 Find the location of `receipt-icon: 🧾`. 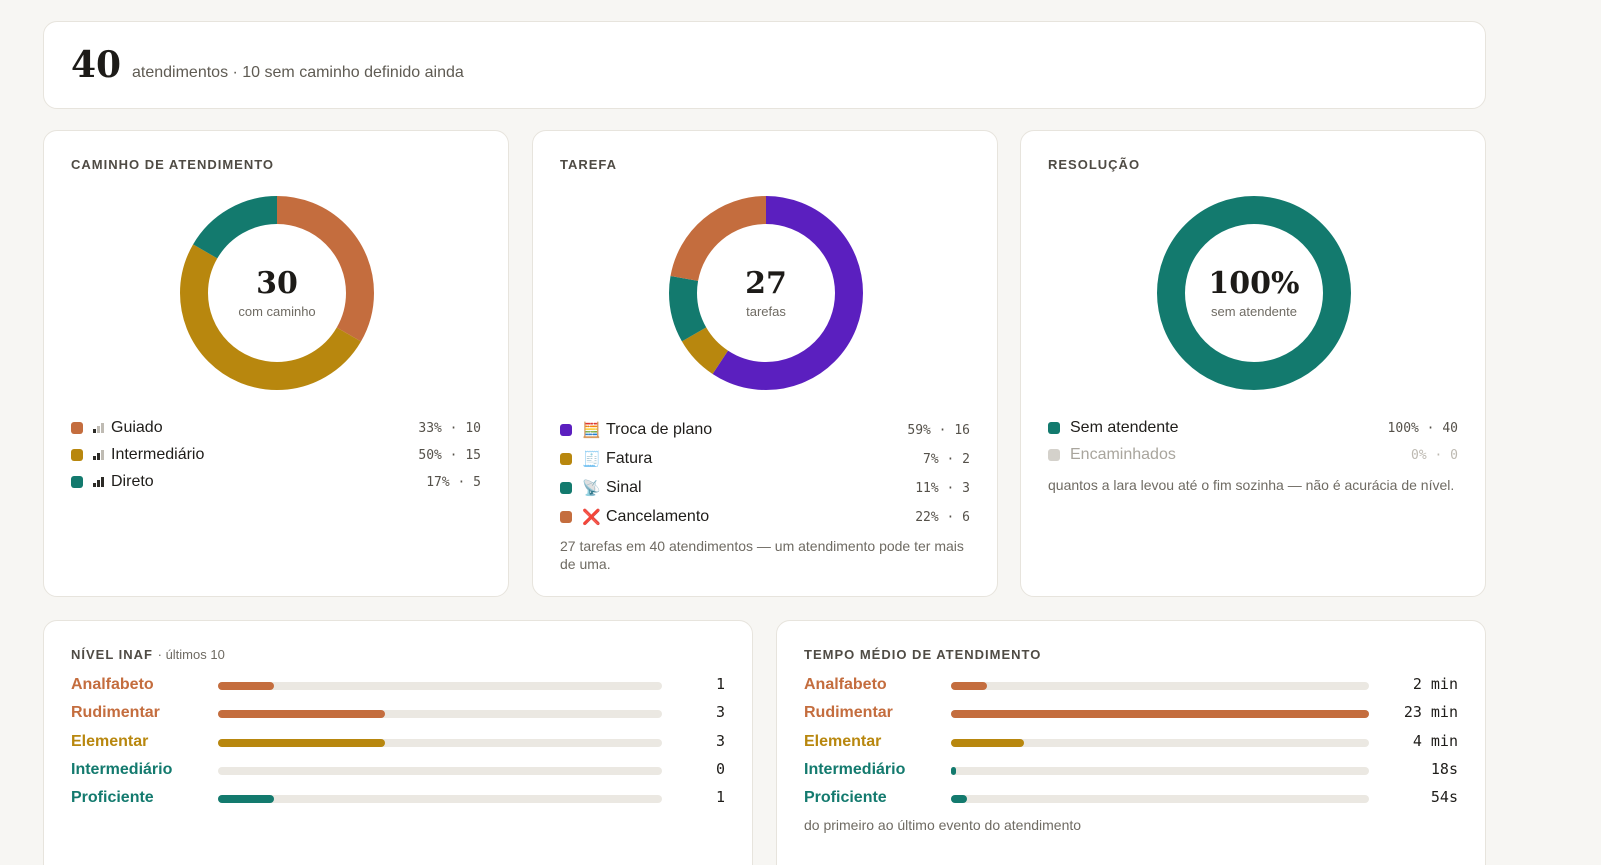

receipt-icon: 🧾 is located at coordinates (591, 459).